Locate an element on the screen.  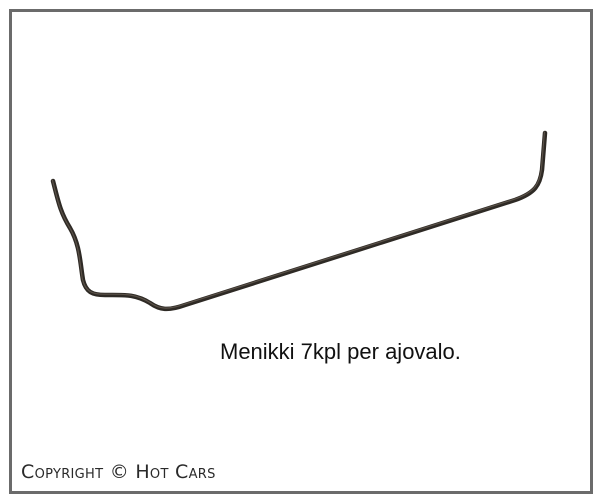
product-caption: Menikki 7kpl per ajovalo. is located at coordinates (340, 351).